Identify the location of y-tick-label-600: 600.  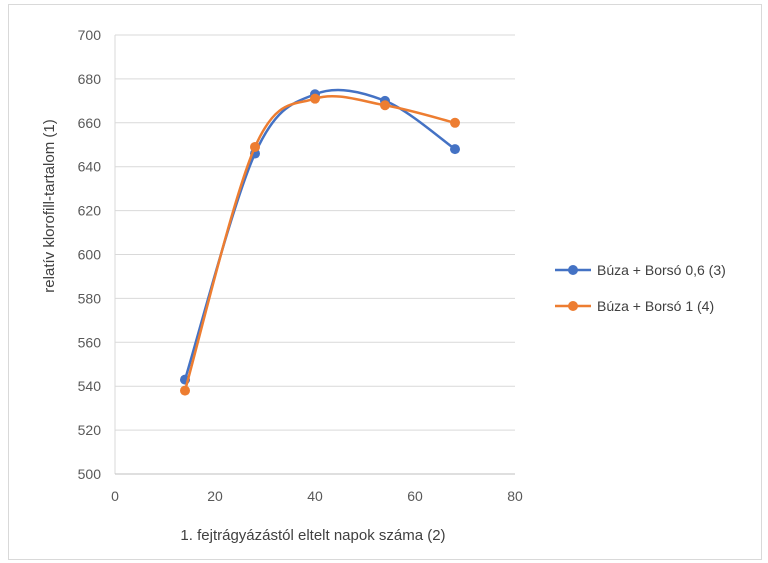
(90, 255).